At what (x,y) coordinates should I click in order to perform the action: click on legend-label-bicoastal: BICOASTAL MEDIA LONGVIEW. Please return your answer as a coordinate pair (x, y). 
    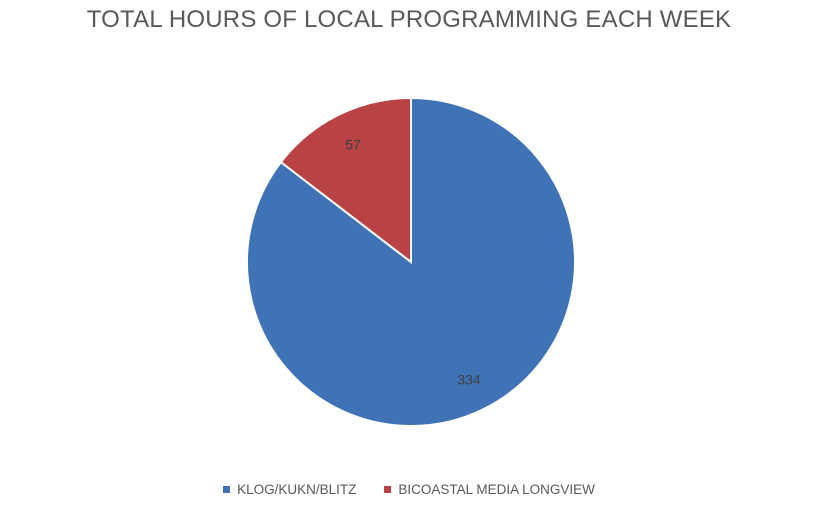
    Looking at the image, I should click on (496, 489).